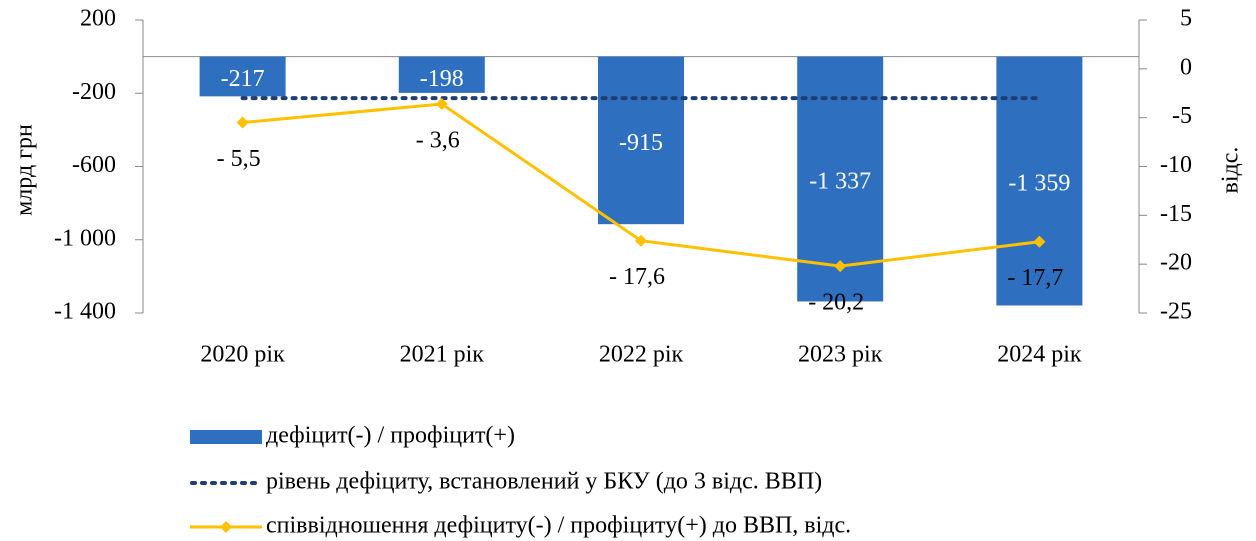 The width and height of the screenshot is (1256, 541). I want to click on bar-value-label: -1 337, so click(840, 182).